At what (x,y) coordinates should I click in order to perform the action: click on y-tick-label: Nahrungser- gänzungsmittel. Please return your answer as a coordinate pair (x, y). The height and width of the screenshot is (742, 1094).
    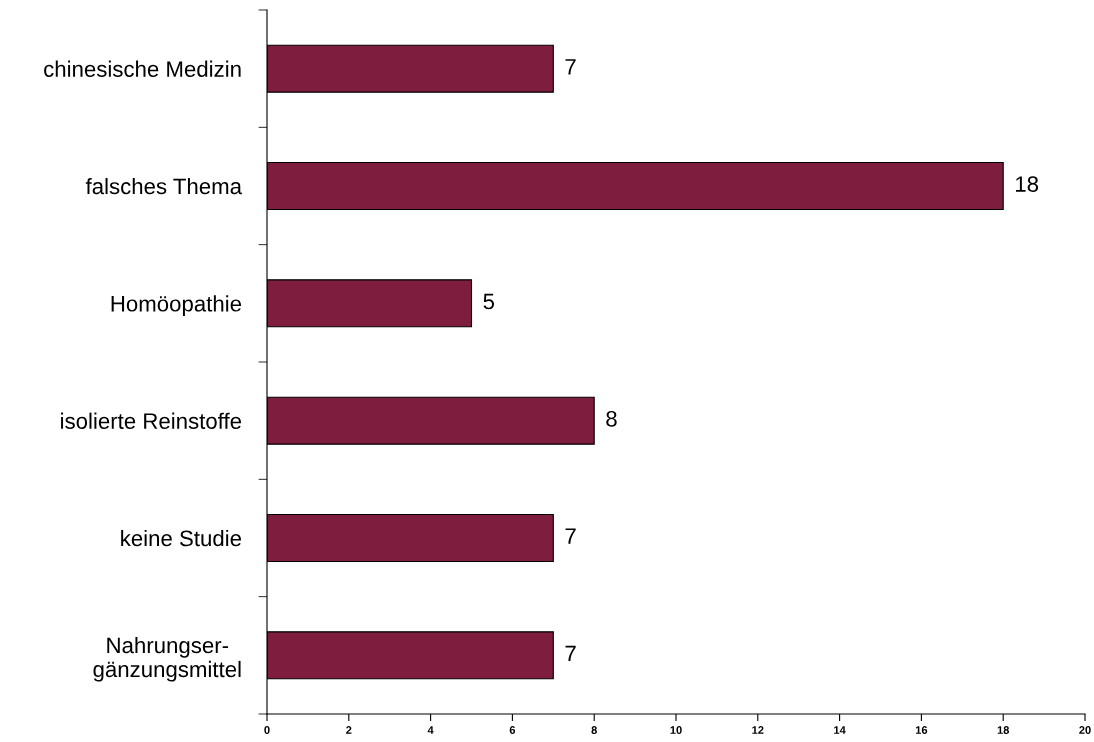
    Looking at the image, I should click on (167, 659).